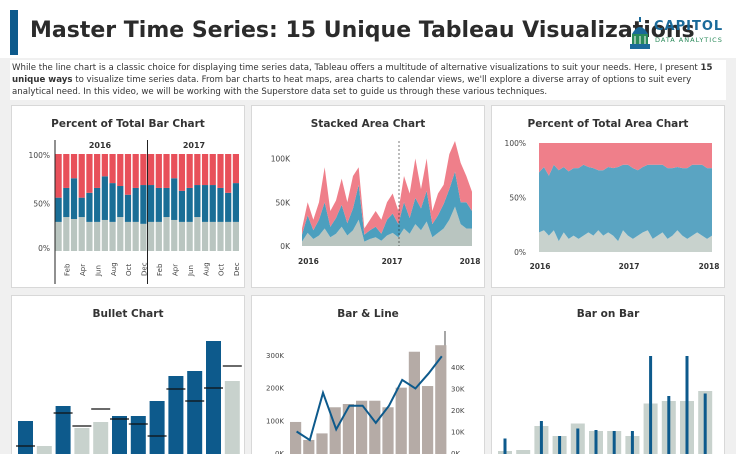 Image resolution: width=736 pixels, height=454 pixels. What do you see at coordinates (458, 368) in the screenshot?
I see `y-tick-label-right: 40K` at bounding box center [458, 368].